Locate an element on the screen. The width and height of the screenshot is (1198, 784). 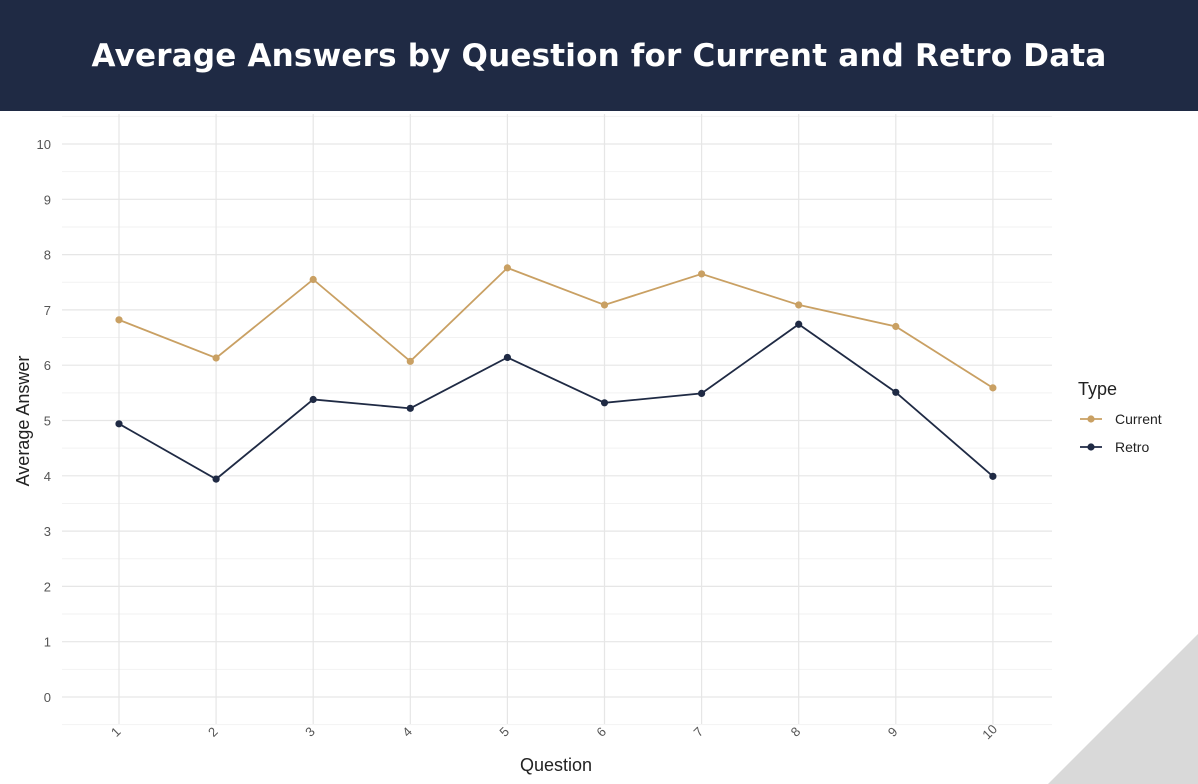
x-tick-label: 9 is located at coordinates (893, 732).